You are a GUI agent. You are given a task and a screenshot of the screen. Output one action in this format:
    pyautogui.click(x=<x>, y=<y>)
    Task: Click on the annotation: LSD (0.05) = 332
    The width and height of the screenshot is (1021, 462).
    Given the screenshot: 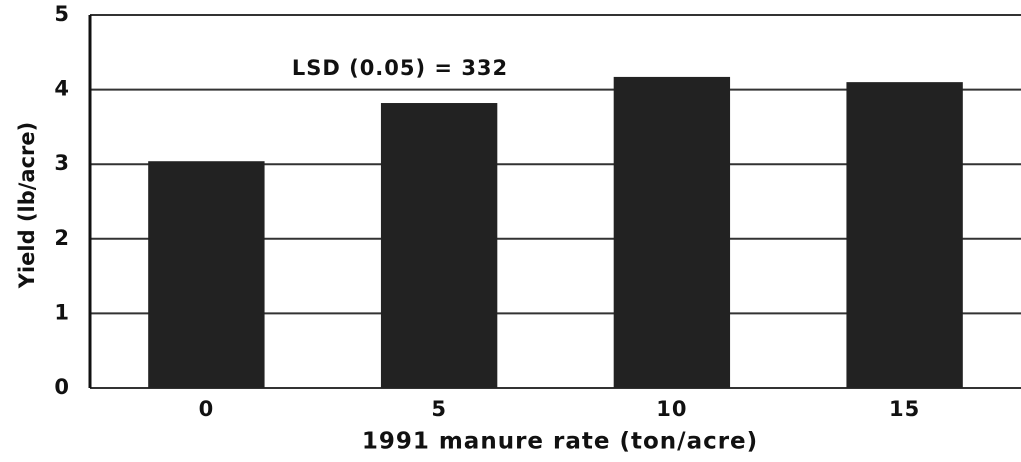 What is the action you would take?
    pyautogui.click(x=400, y=68)
    